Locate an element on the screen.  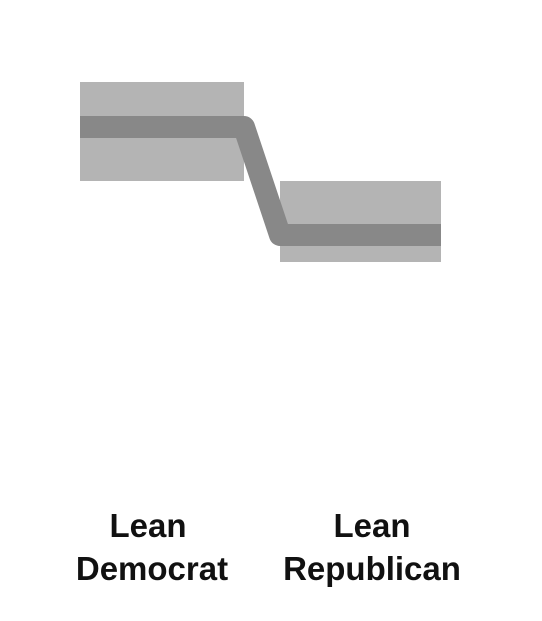
category-labels: Lean Democrat Lean Republican is located at coordinates (268, 547).